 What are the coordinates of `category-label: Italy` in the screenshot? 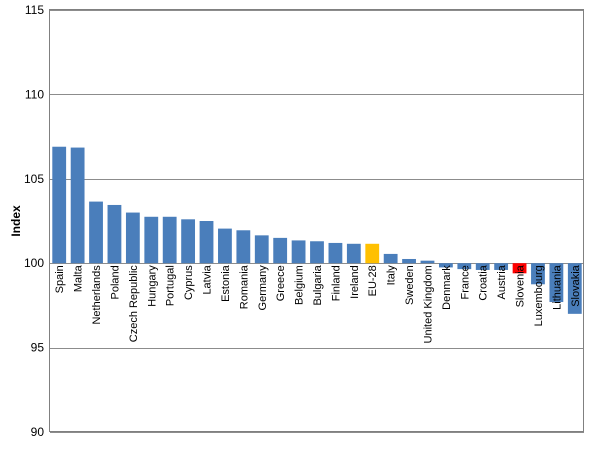 It's located at (392, 275).